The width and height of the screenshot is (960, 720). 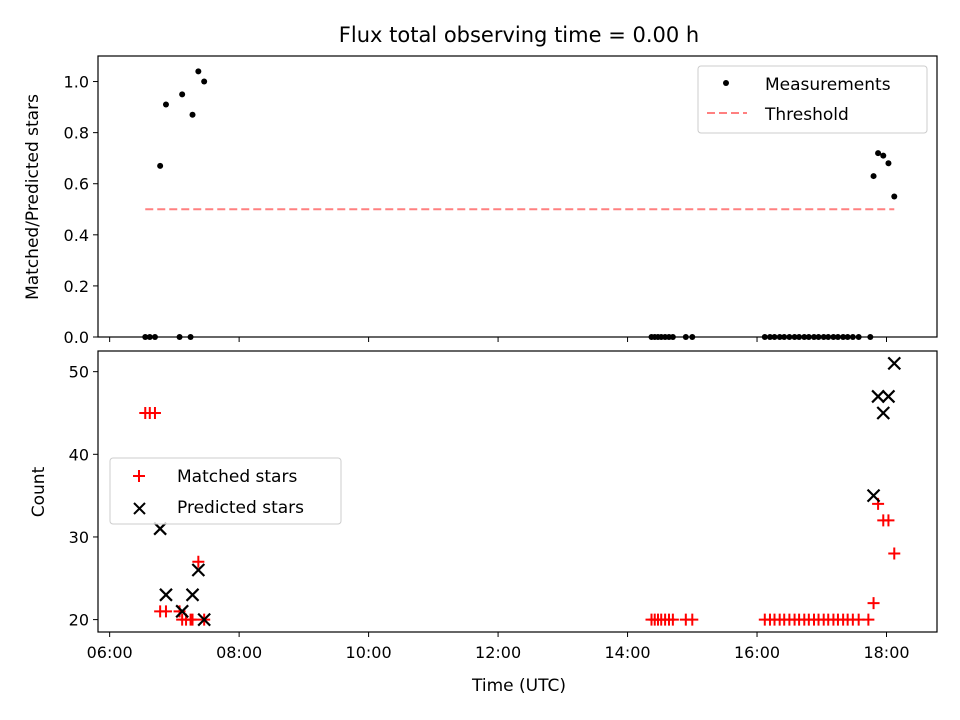 I want to click on legend-predicted-marker, so click(x=139, y=508).